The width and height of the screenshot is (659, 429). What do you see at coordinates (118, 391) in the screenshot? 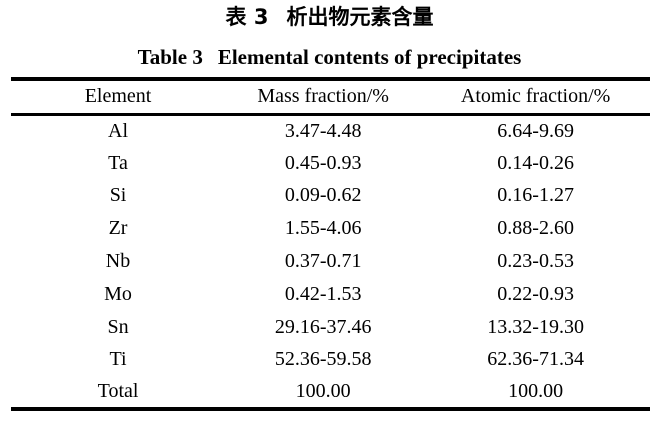
I see `element-cell: Total` at bounding box center [118, 391].